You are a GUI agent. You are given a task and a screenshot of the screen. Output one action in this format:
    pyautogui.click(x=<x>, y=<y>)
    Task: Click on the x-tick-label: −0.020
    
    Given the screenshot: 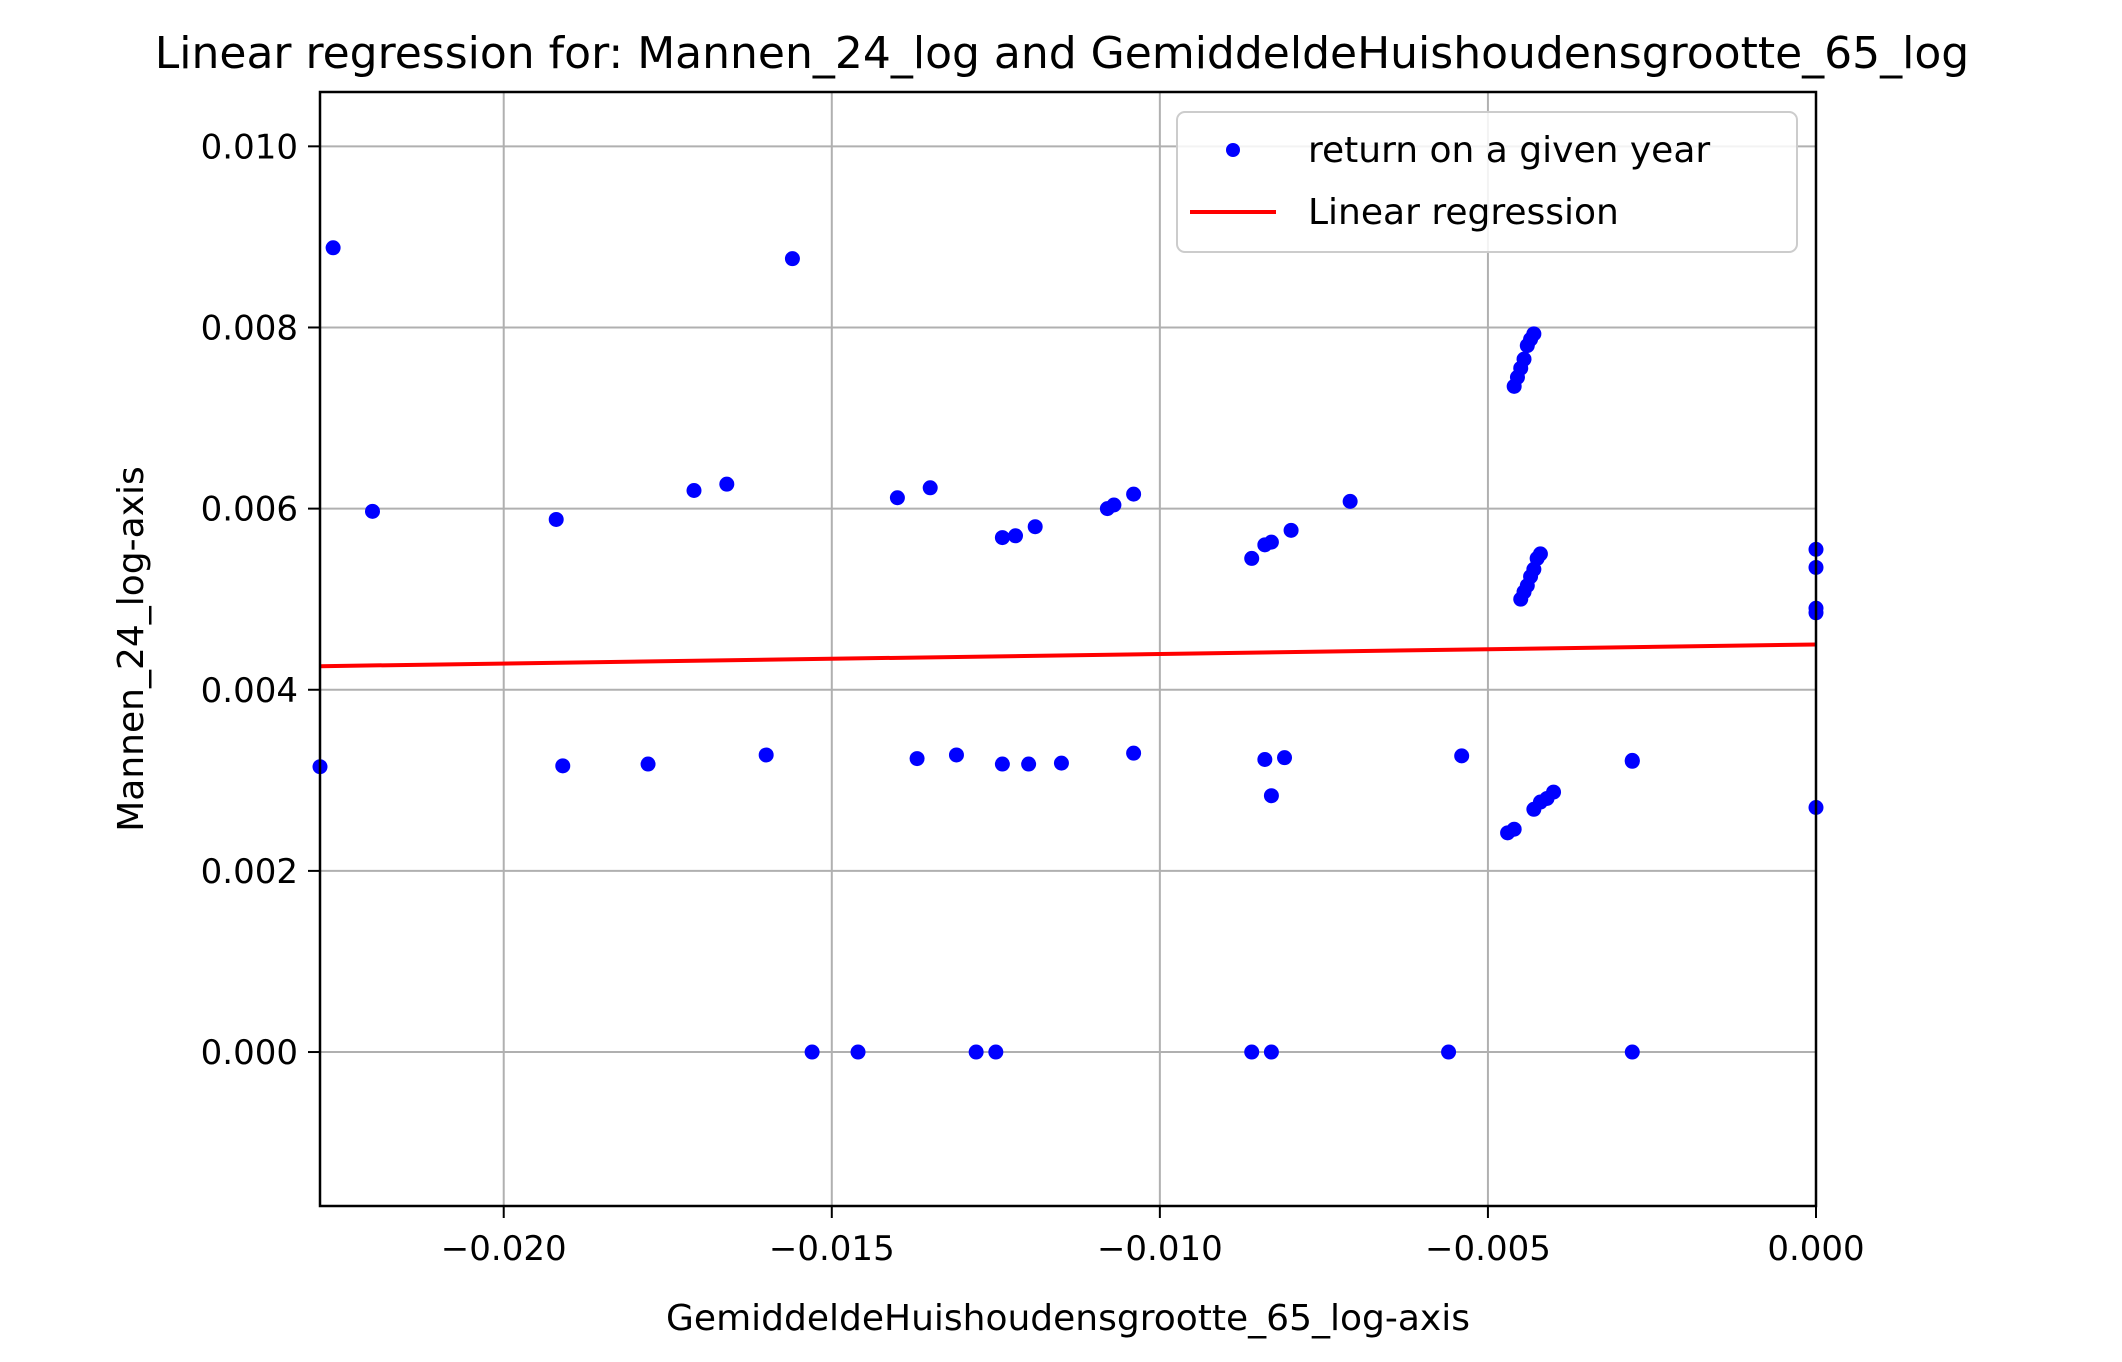 What is the action you would take?
    pyautogui.click(x=504, y=1249)
    